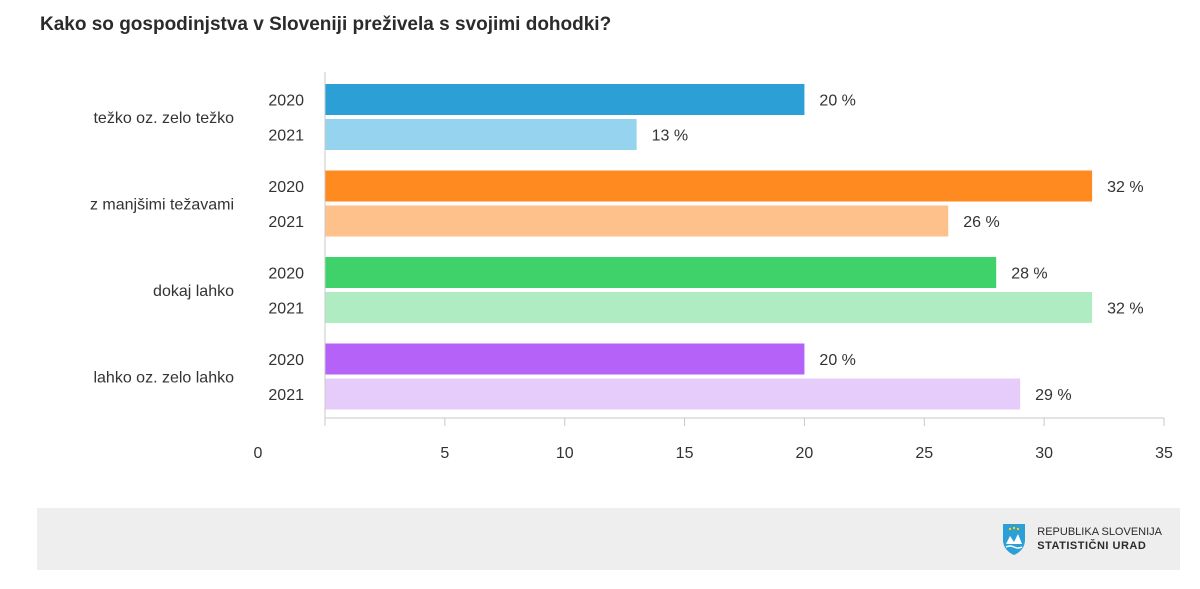 Image resolution: width=1200 pixels, height=589 pixels. I want to click on category-label: težko oz. zelo težko, so click(163, 118).